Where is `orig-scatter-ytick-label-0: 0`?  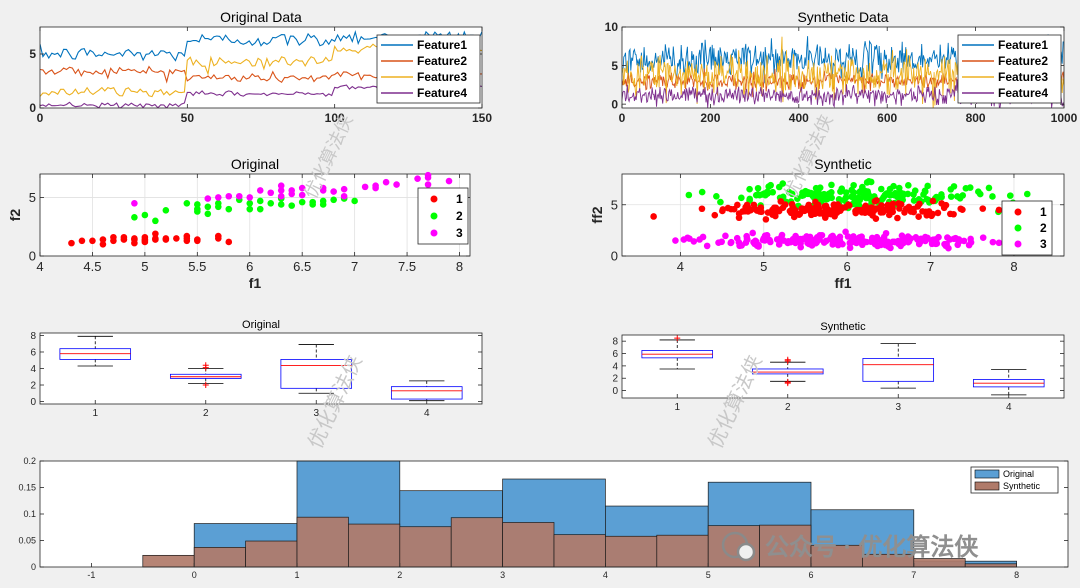 orig-scatter-ytick-label-0: 0 is located at coordinates (32, 256).